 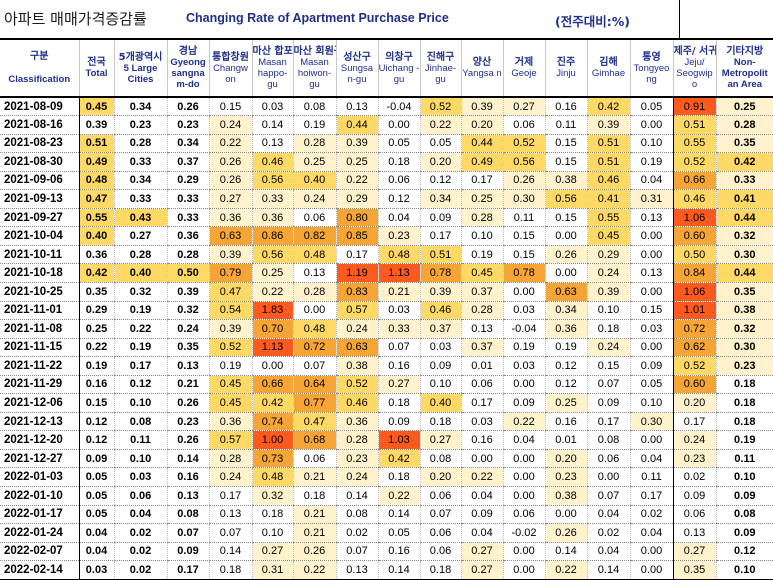 What do you see at coordinates (140, 217) in the screenshot?
I see `cell-large5: 0.43` at bounding box center [140, 217].